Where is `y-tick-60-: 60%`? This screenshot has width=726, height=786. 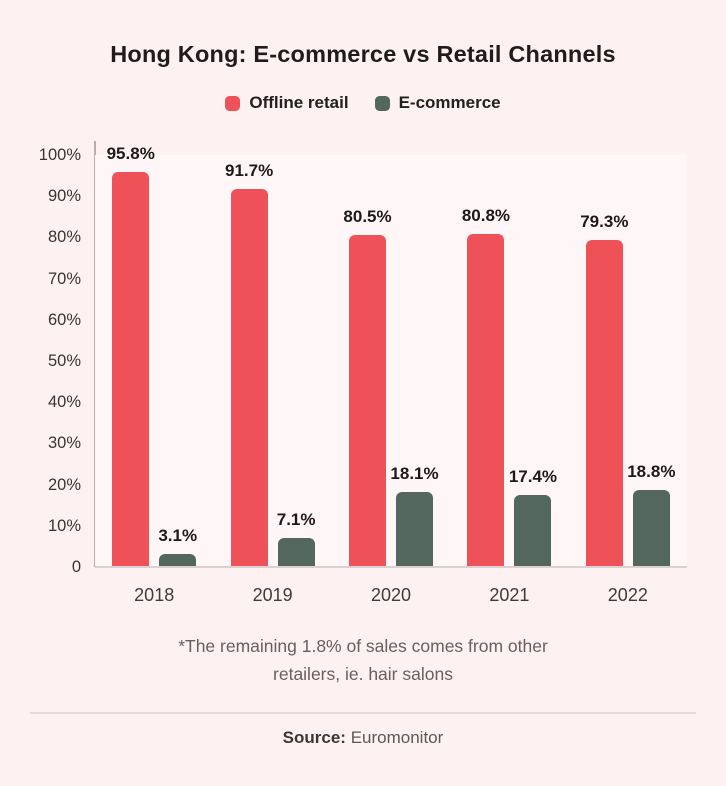 y-tick-60-: 60% is located at coordinates (64, 319).